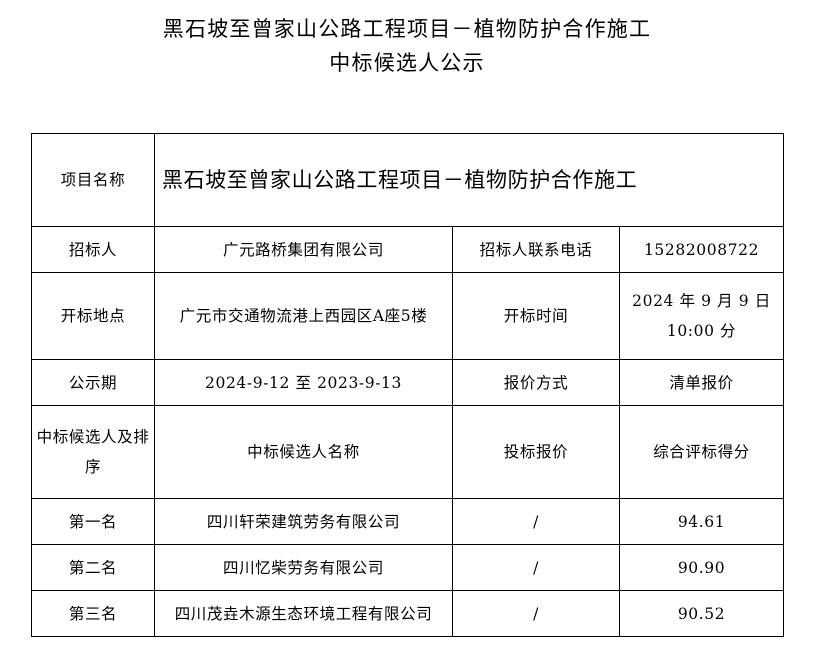 This screenshot has width=814, height=668. I want to click on candidate-score: 94.61, so click(701, 521).